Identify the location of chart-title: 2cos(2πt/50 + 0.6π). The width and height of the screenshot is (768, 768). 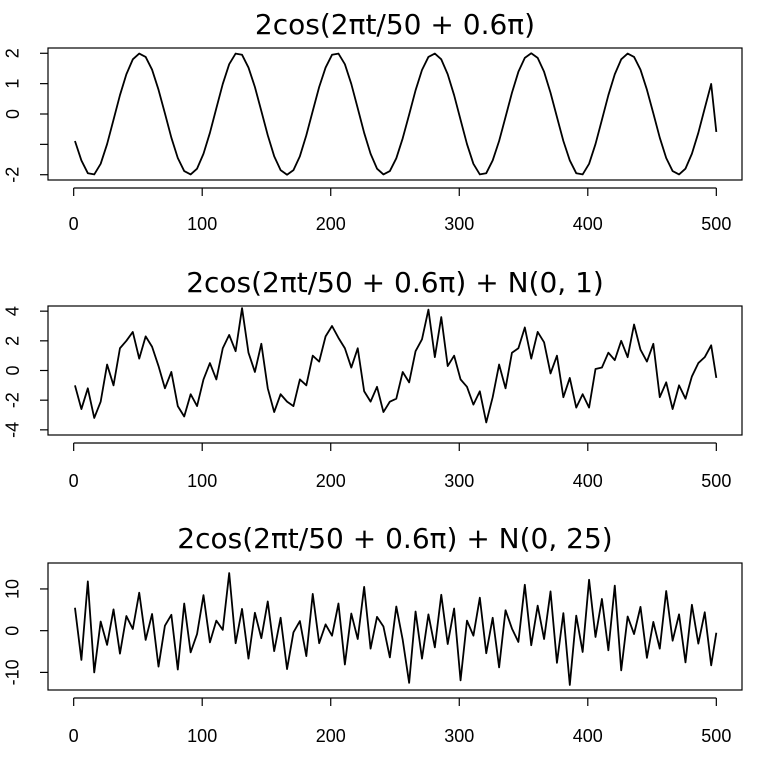
(395, 24).